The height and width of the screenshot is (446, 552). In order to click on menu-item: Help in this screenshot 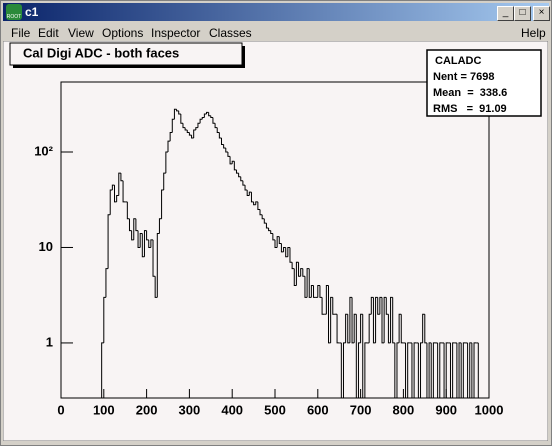, I will do `click(533, 33)`.